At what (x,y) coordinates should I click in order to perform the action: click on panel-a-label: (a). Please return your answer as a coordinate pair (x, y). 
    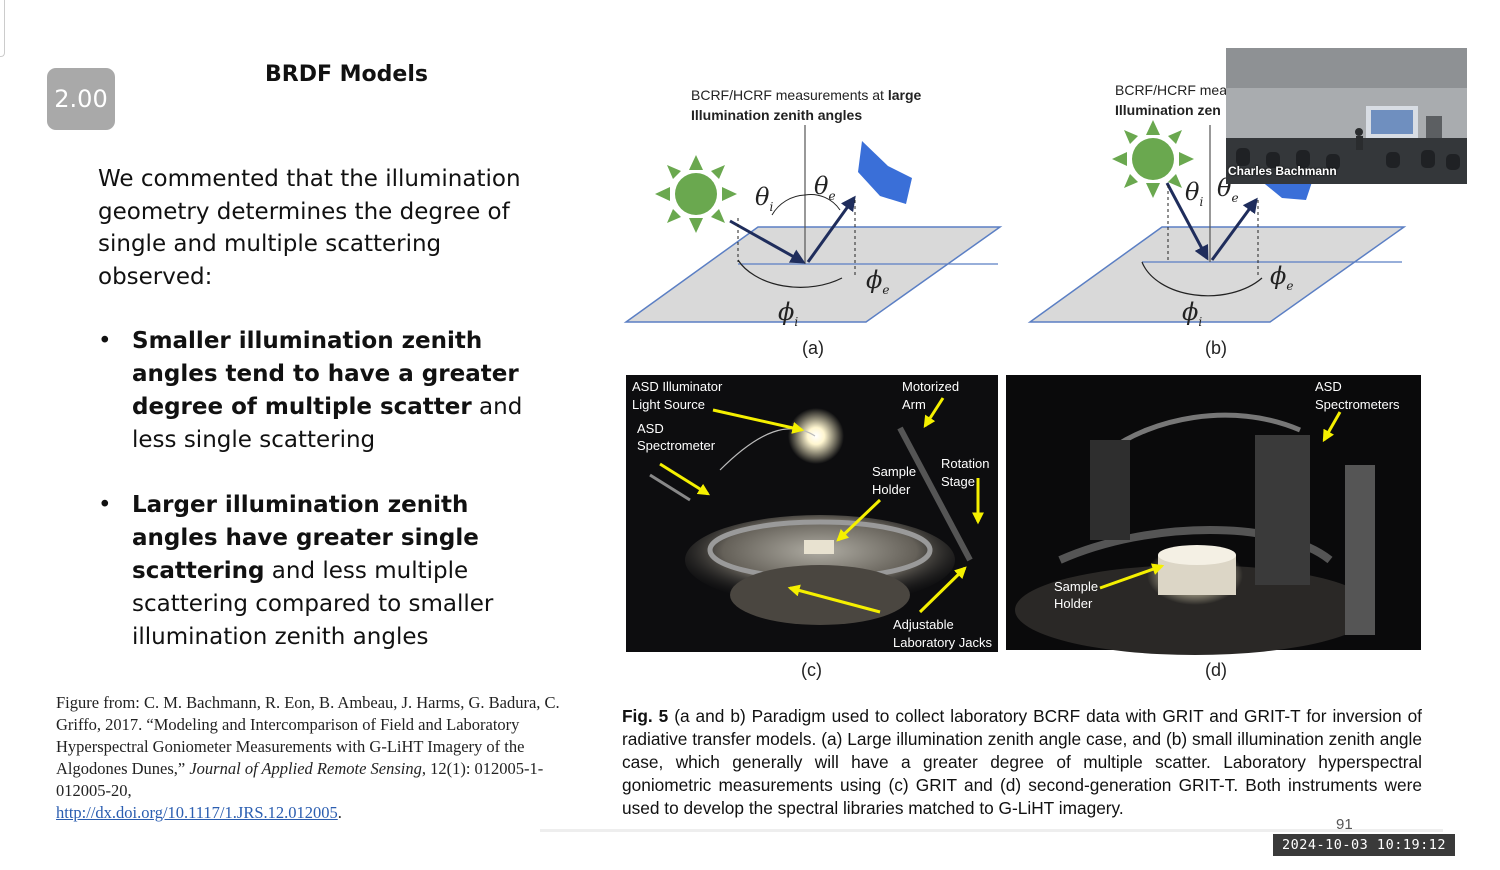
    Looking at the image, I should click on (813, 348).